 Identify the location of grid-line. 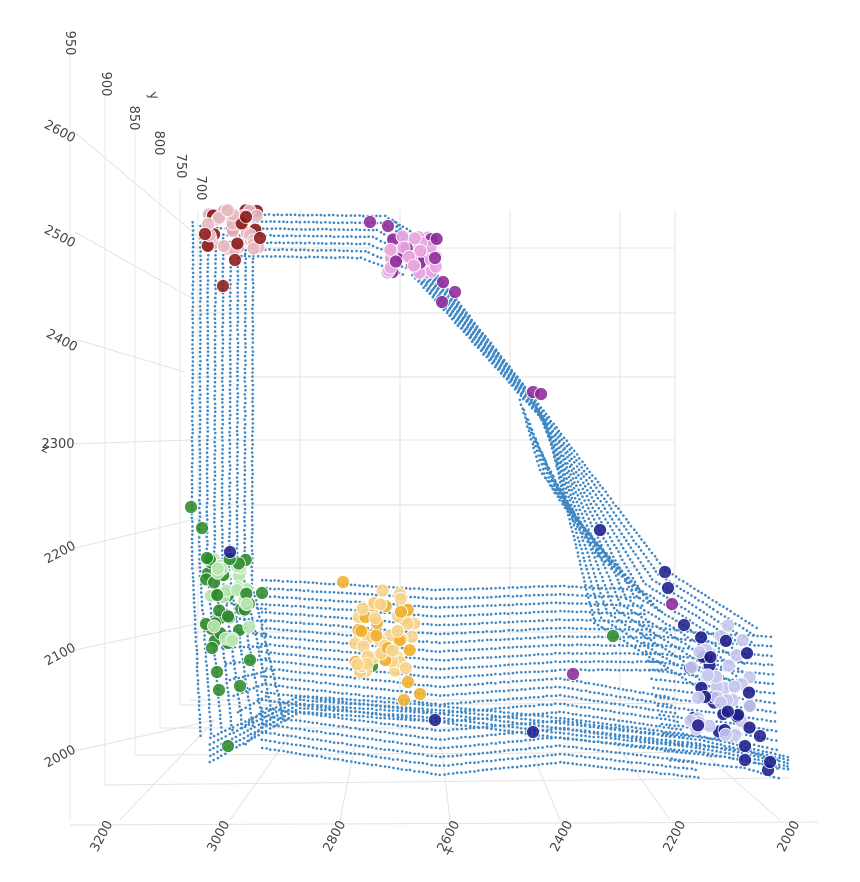
(143, 531).